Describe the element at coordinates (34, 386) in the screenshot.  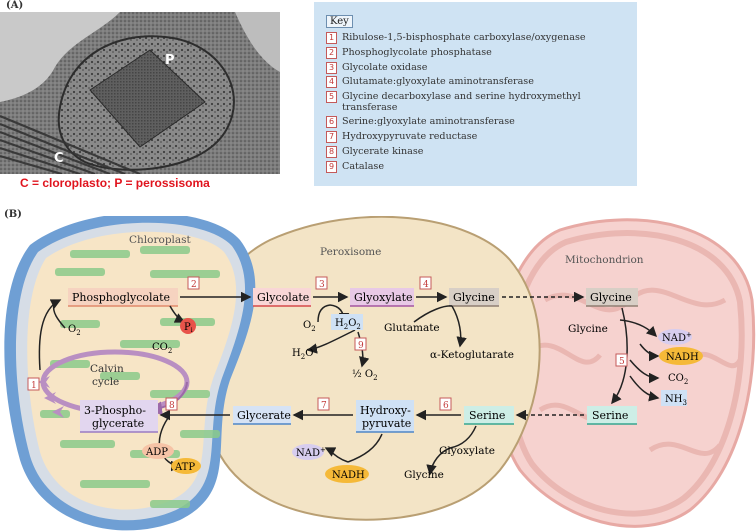
I see `enzyme-1: 1` at that location.